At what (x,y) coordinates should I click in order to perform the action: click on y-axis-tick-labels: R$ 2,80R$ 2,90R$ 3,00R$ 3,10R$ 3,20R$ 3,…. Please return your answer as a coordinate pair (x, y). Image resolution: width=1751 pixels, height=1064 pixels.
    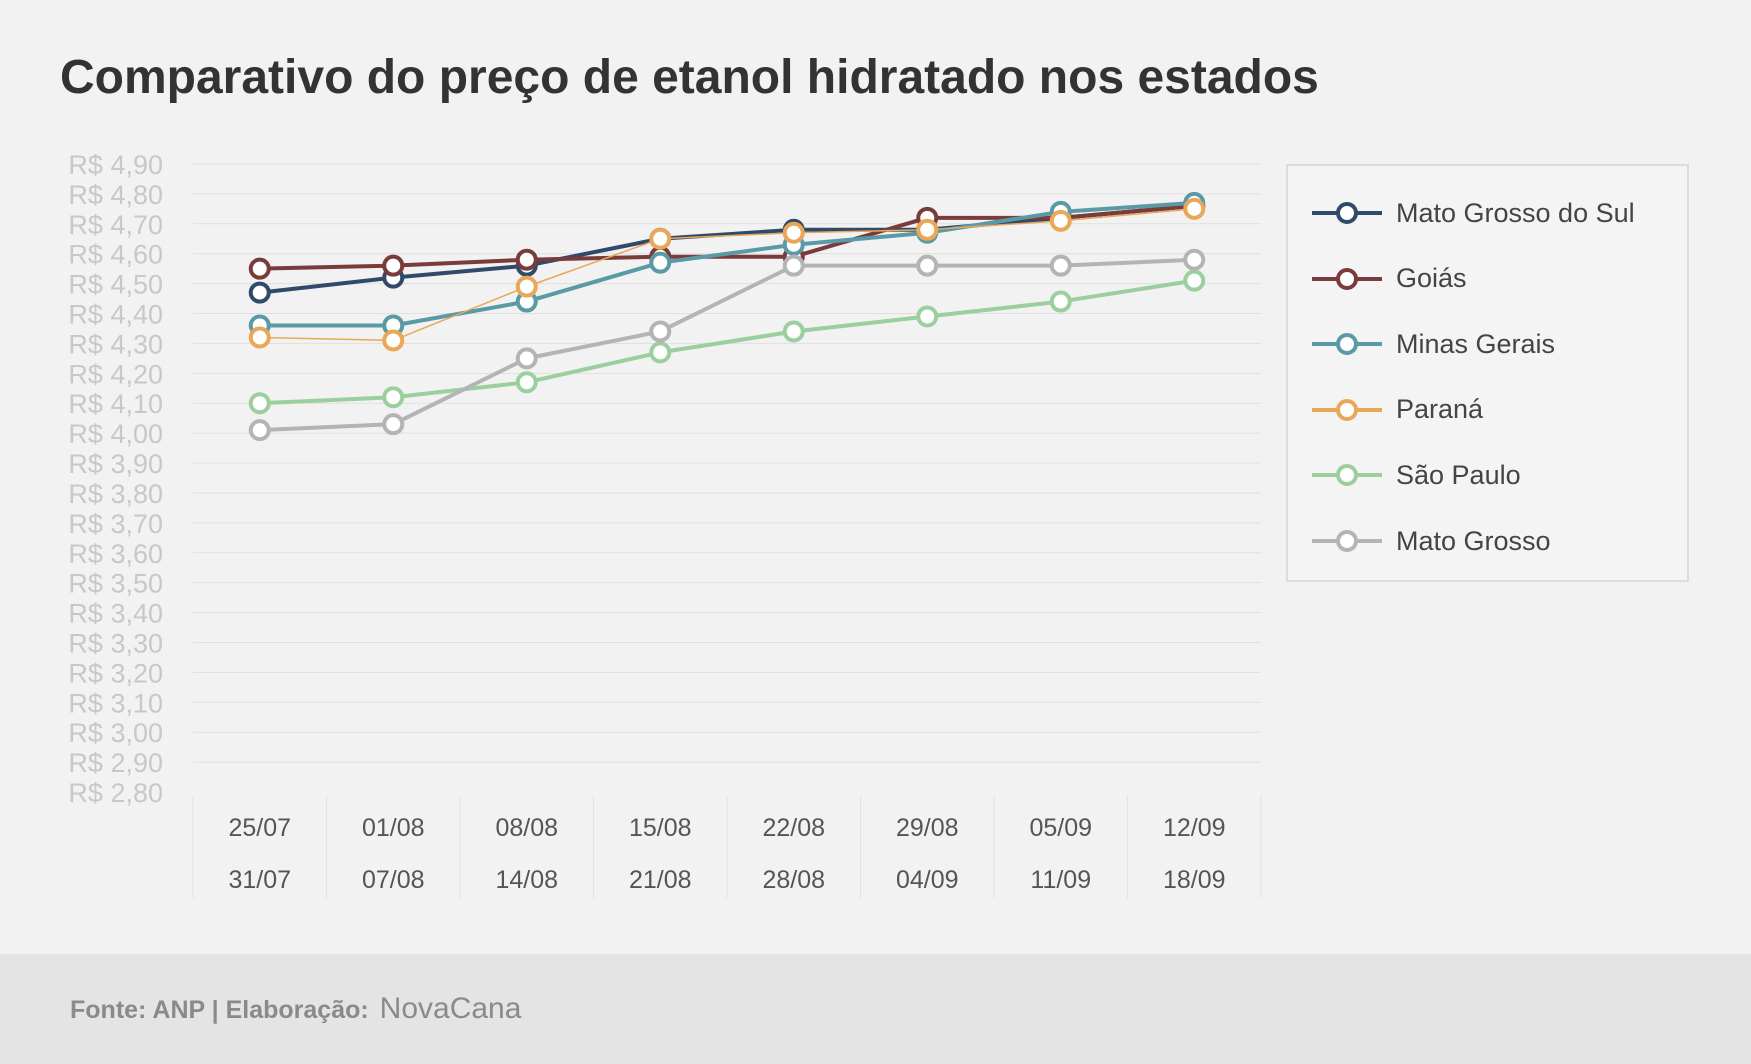
    Looking at the image, I should click on (115, 479).